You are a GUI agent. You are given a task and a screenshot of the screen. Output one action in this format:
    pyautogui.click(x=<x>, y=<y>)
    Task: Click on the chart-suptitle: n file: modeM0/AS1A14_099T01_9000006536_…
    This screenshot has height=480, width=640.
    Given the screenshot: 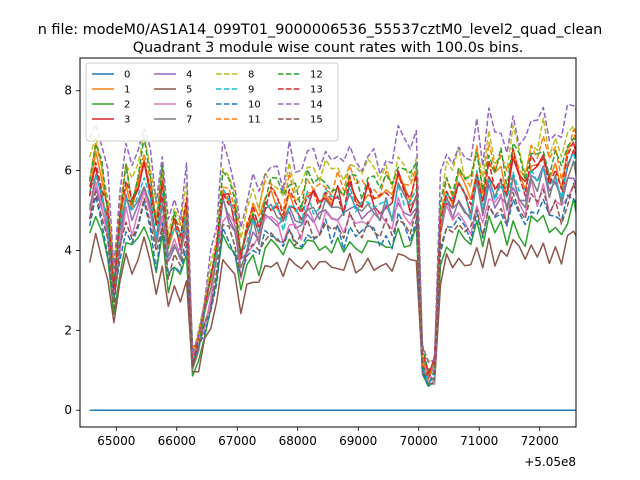 What is the action you would take?
    pyautogui.click(x=320, y=30)
    